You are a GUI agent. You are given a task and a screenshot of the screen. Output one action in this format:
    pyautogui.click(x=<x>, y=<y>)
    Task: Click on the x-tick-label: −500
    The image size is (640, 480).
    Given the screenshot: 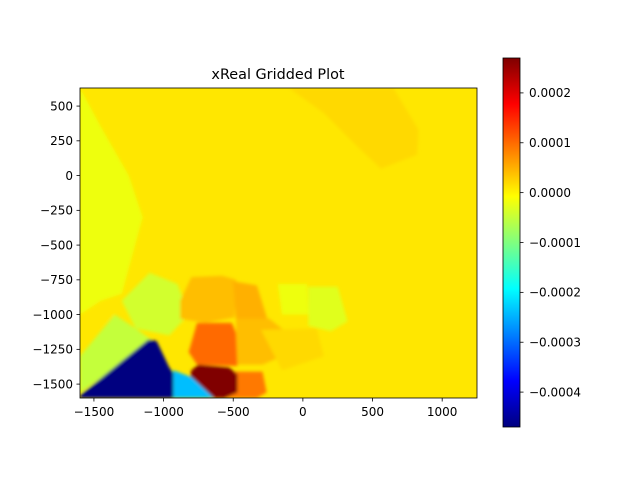 What is the action you would take?
    pyautogui.click(x=233, y=412)
    